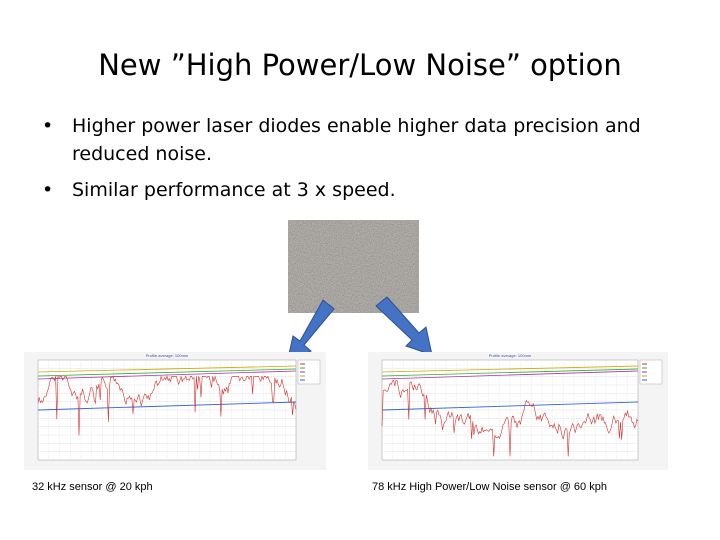  What do you see at coordinates (234, 190) in the screenshot?
I see `bullet-text: Similar performance at 3 x speed.` at bounding box center [234, 190].